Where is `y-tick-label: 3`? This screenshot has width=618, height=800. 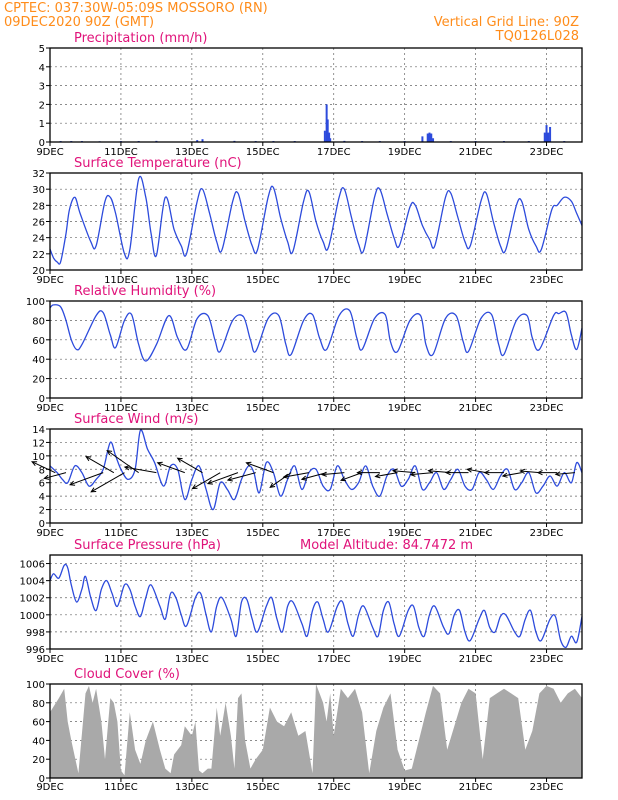
y-tick-label: 3 is located at coordinates (42, 87).